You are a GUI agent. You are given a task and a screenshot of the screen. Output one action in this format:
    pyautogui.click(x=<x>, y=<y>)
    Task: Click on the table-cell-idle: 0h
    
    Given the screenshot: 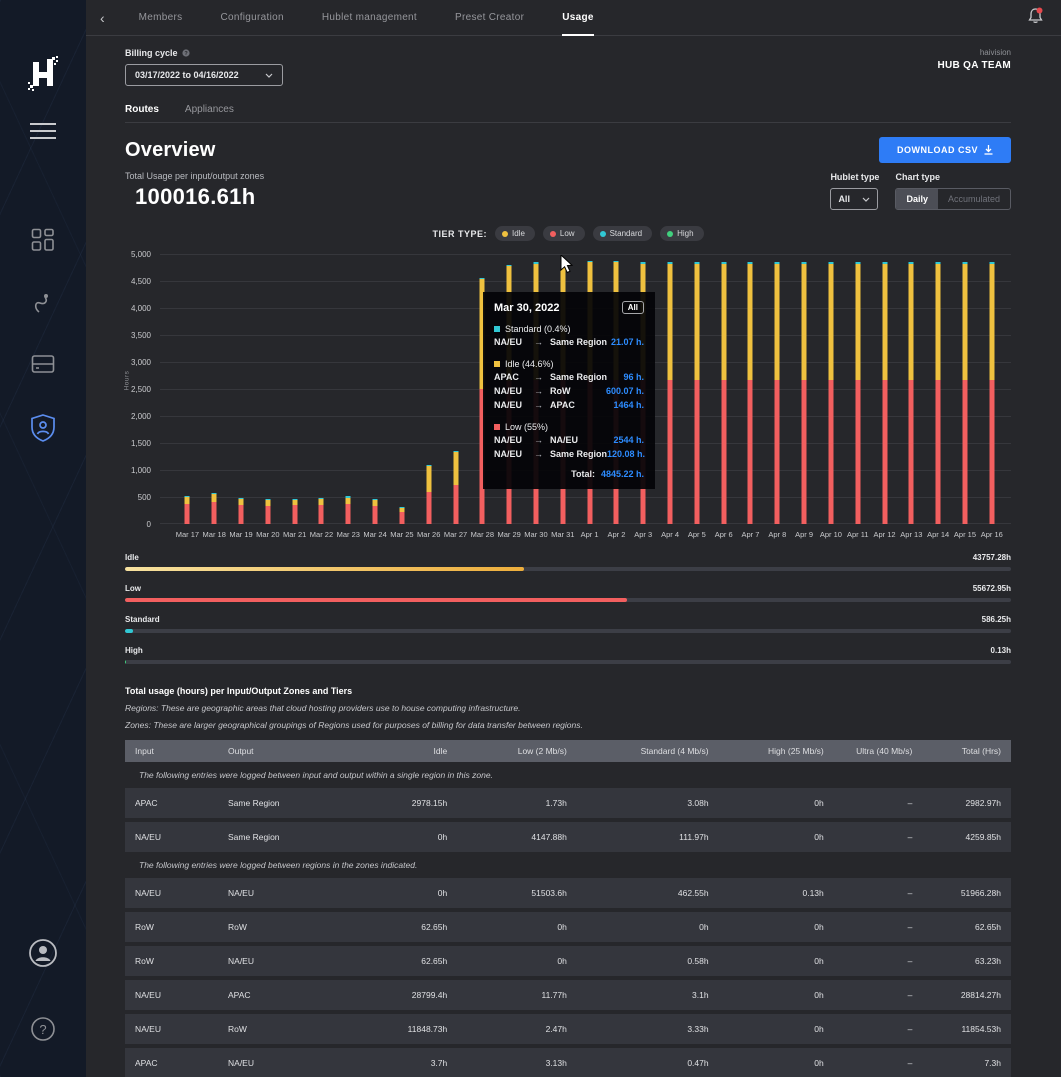 What is the action you would take?
    pyautogui.click(x=402, y=837)
    